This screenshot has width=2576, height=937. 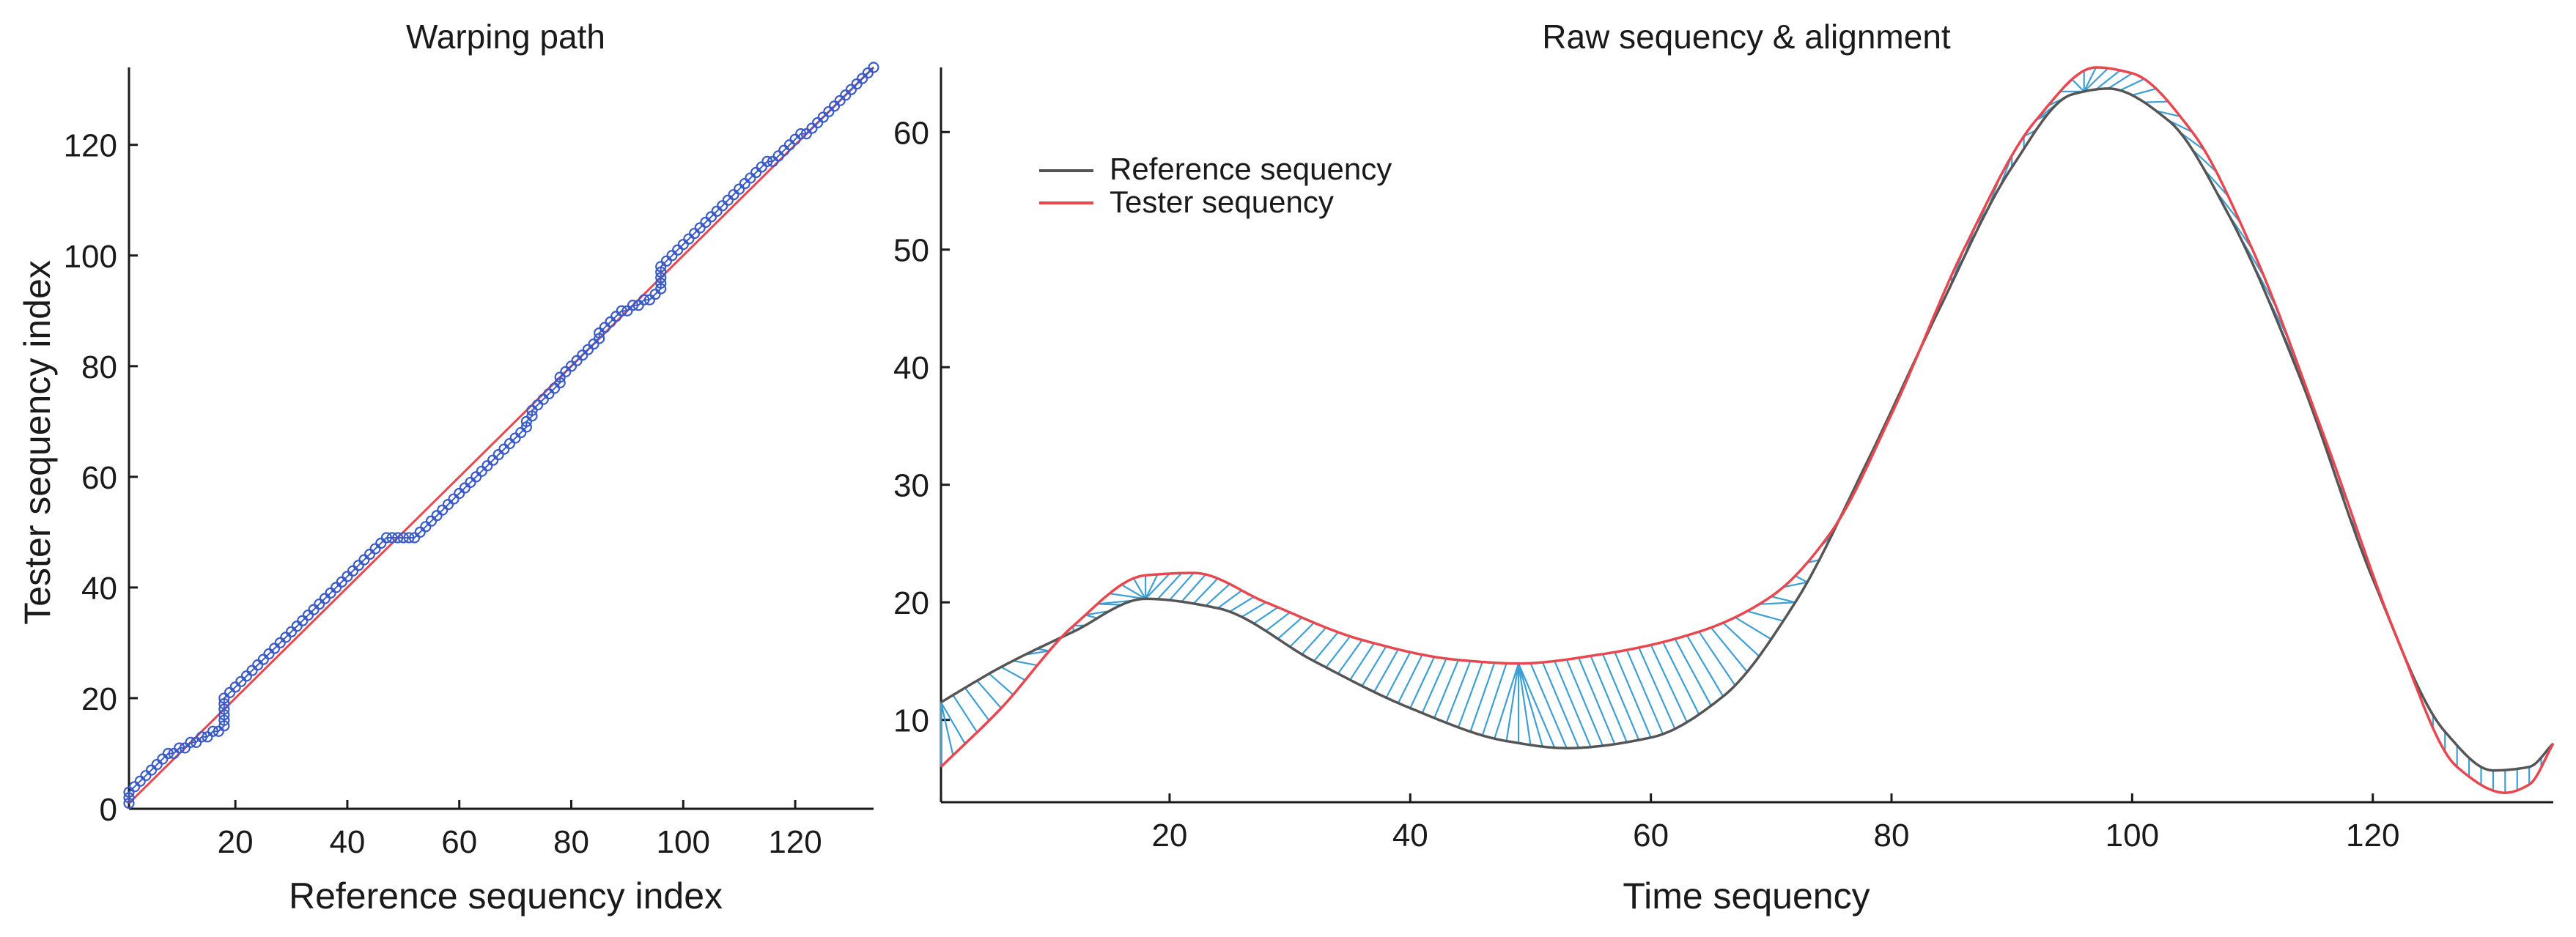 I want to click on y-tick-label: 60, so click(x=99, y=478).